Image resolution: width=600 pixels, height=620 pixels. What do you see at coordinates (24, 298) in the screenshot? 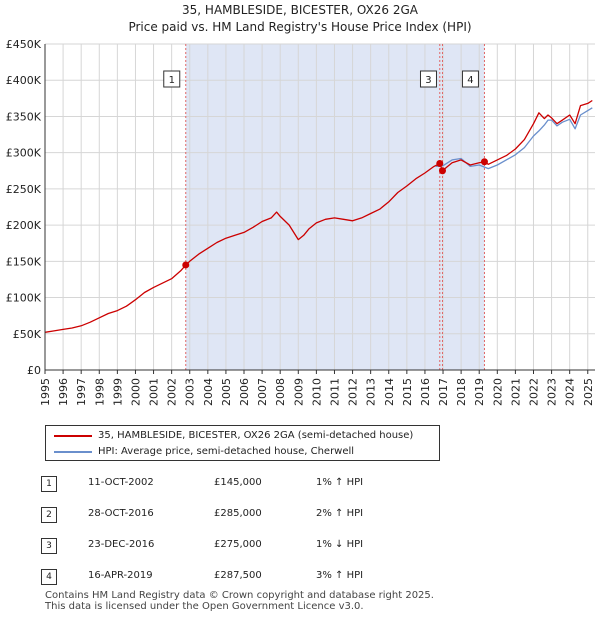
I see `y-tick-label: £100K` at bounding box center [24, 298].